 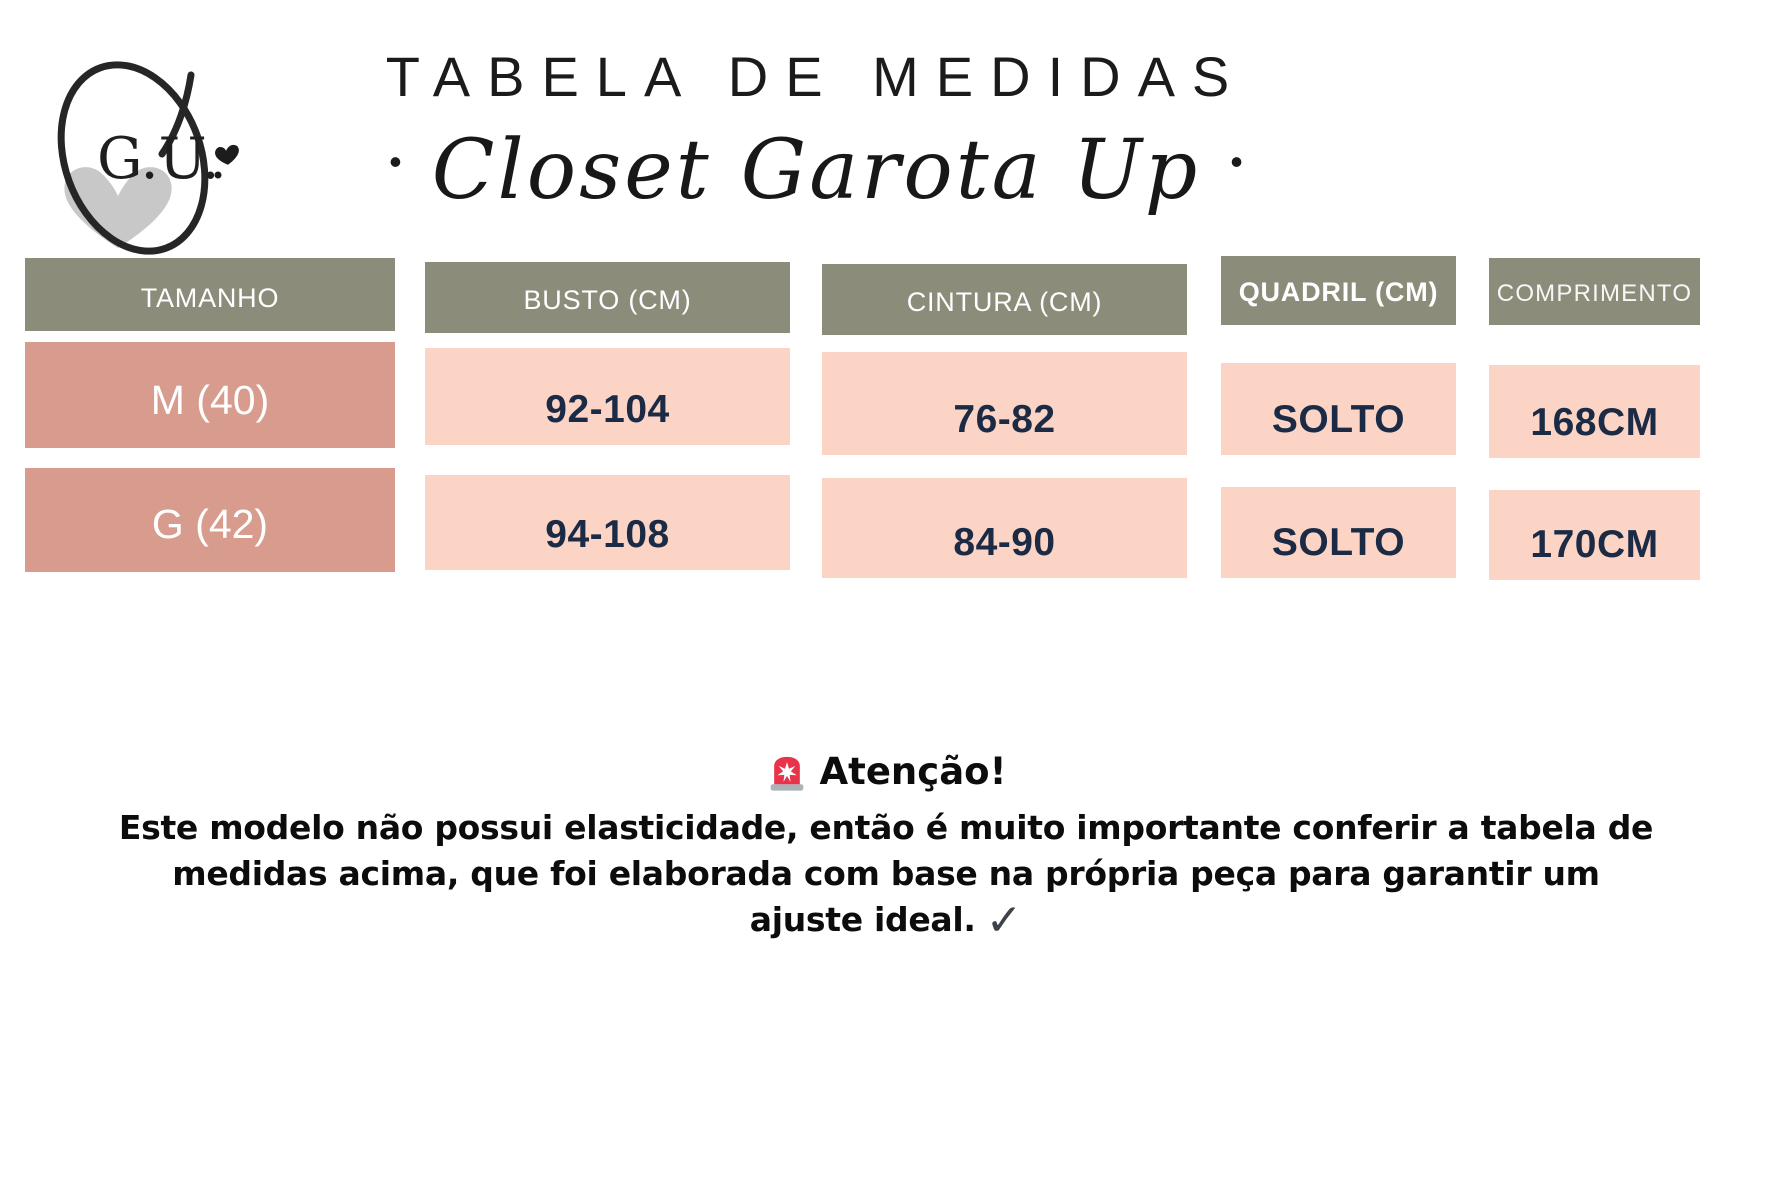 What do you see at coordinates (786, 773) in the screenshot?
I see `rotating-light-icon` at bounding box center [786, 773].